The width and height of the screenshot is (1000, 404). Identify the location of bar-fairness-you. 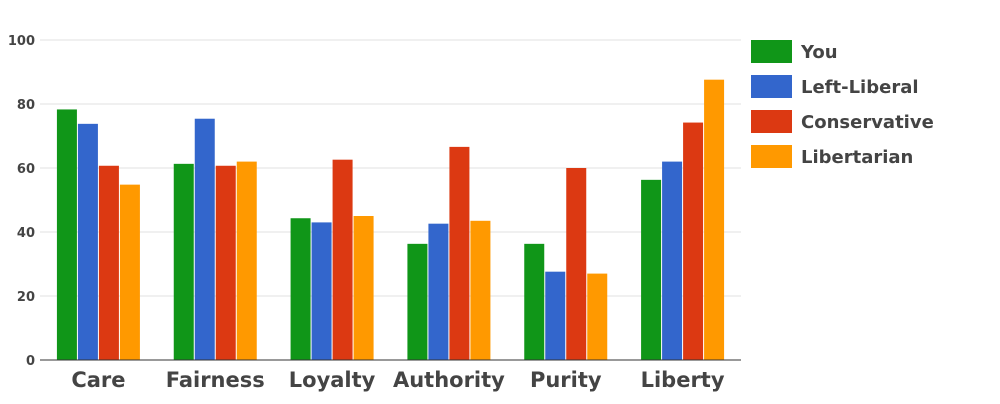
(183, 261).